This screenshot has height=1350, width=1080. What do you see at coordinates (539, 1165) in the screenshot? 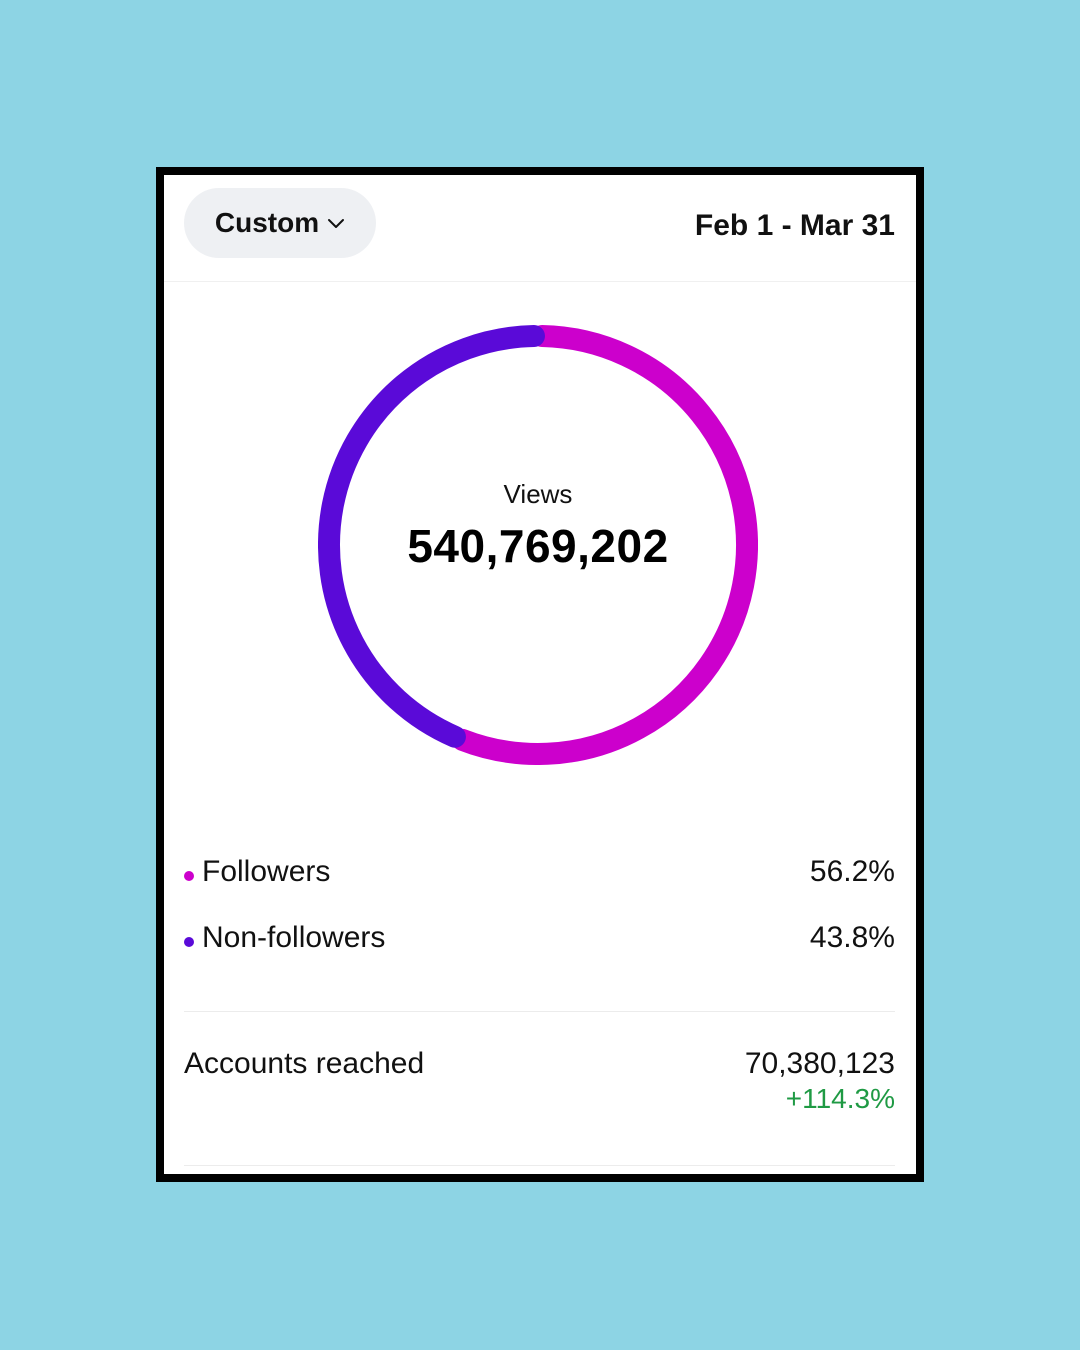
I see `divider-bottom` at bounding box center [539, 1165].